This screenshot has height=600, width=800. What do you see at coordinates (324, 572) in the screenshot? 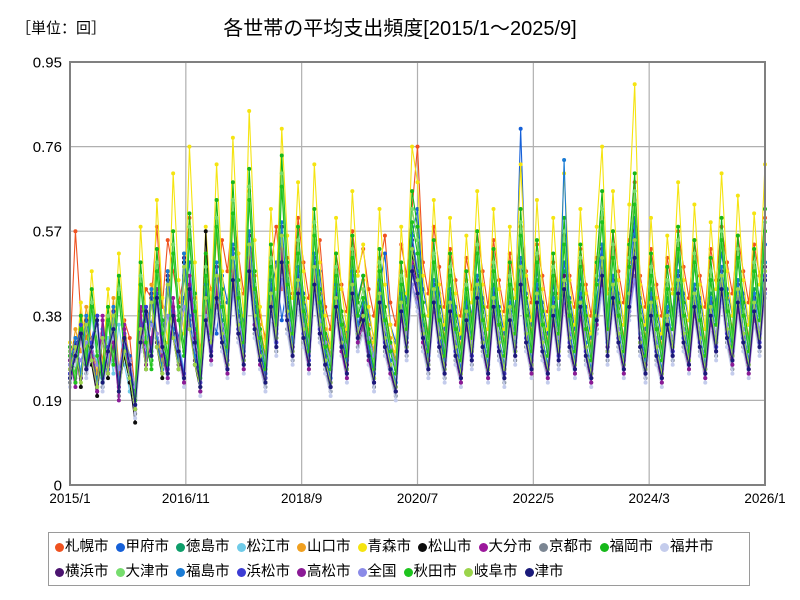
I see `legend-item: 高松市` at bounding box center [324, 572].